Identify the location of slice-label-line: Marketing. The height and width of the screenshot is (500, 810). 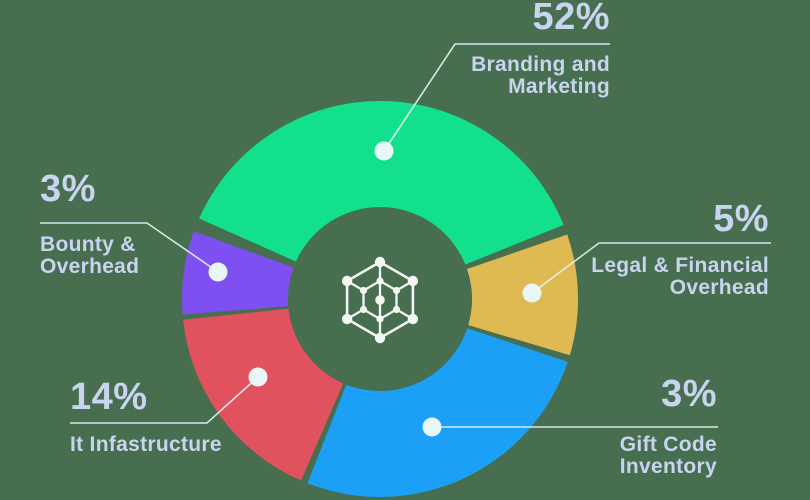
(559, 86).